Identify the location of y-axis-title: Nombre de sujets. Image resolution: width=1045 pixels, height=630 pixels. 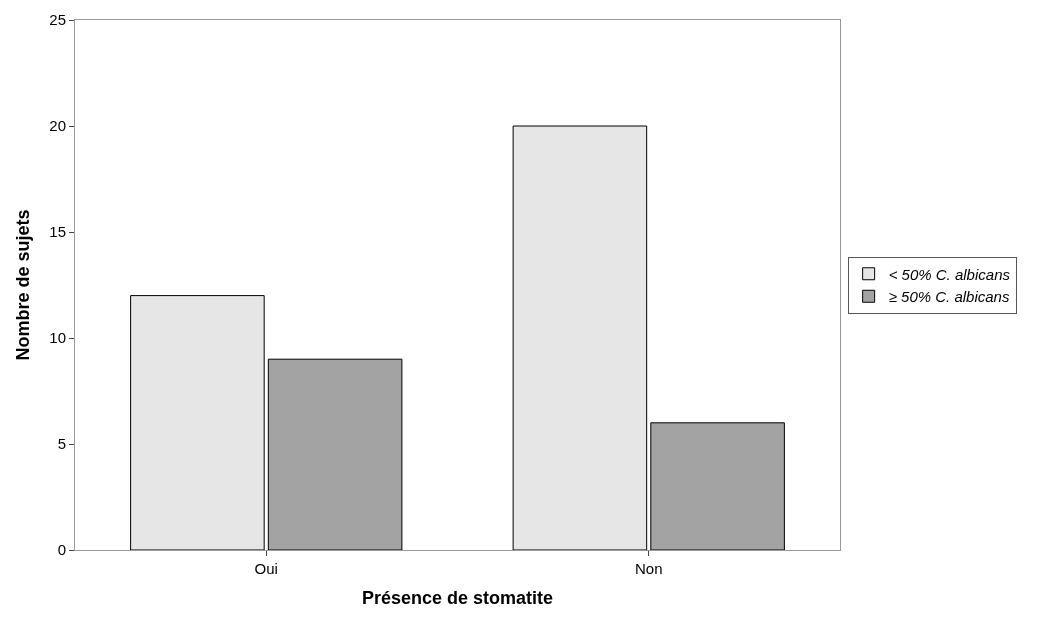
(22, 285).